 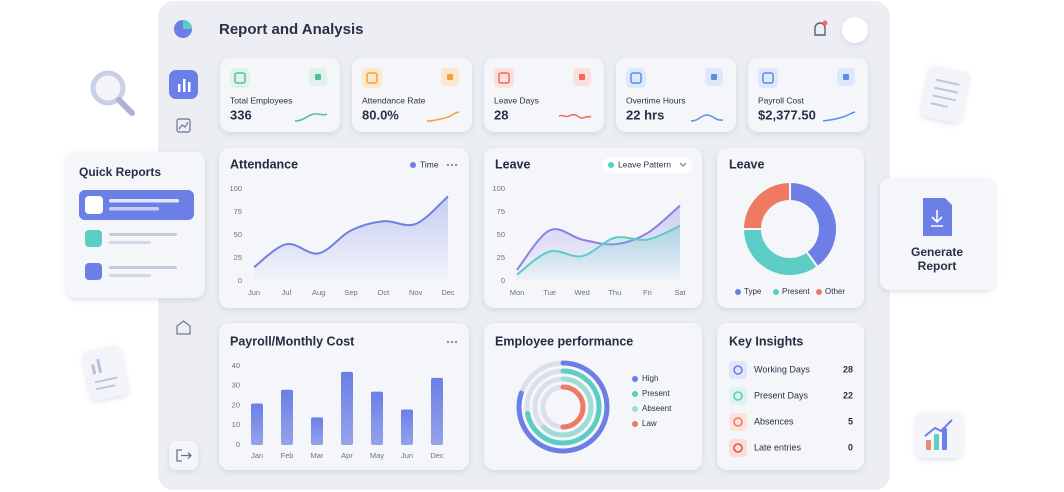 I want to click on kpi-value: $2,377.50, so click(x=787, y=114).